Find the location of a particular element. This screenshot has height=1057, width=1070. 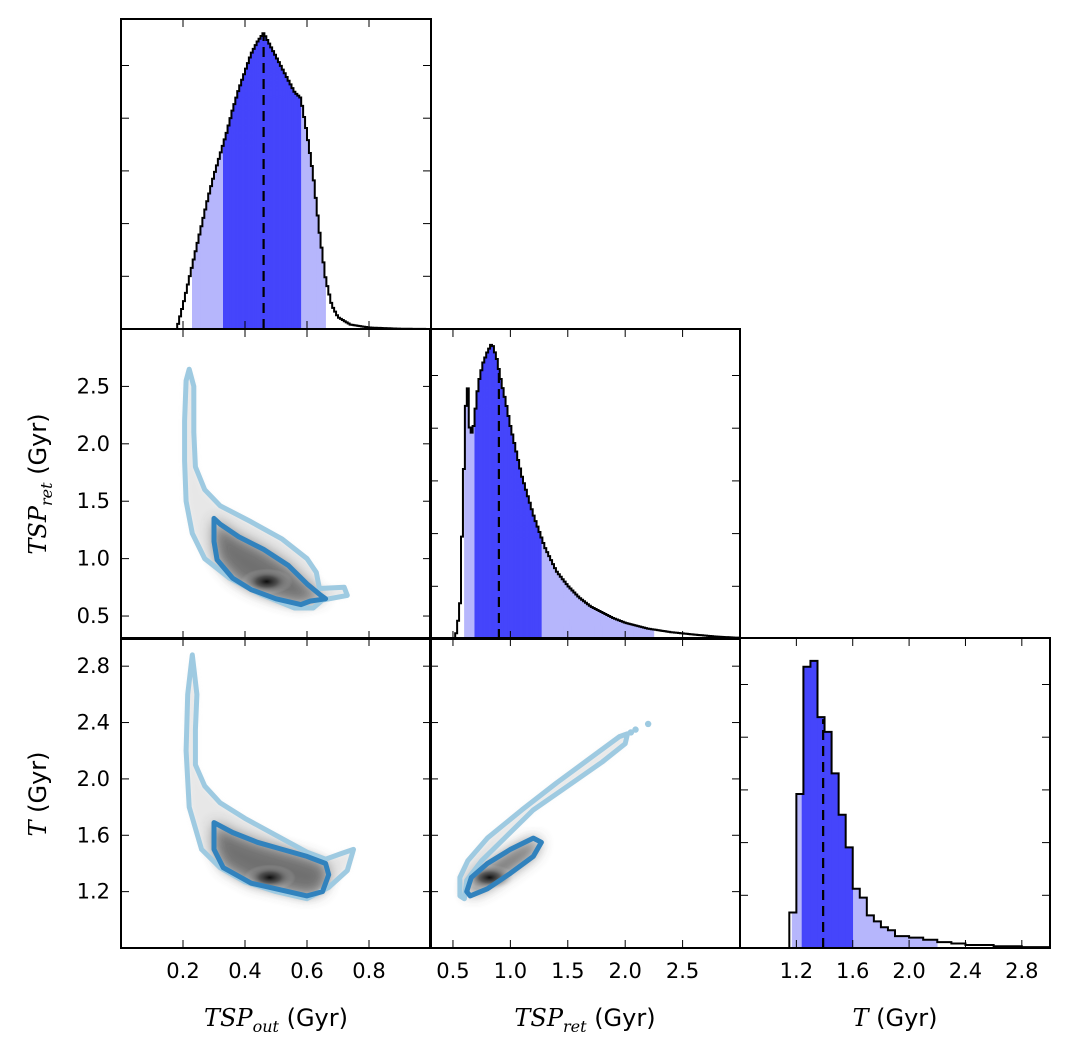

marginal-tsp-ret-ticks is located at coordinates (585, 484).